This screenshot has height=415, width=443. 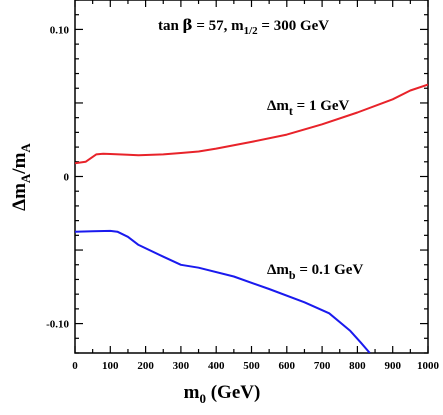 What do you see at coordinates (21, 177) in the screenshot?
I see `y-axis-title: ΔmA/mA` at bounding box center [21, 177].